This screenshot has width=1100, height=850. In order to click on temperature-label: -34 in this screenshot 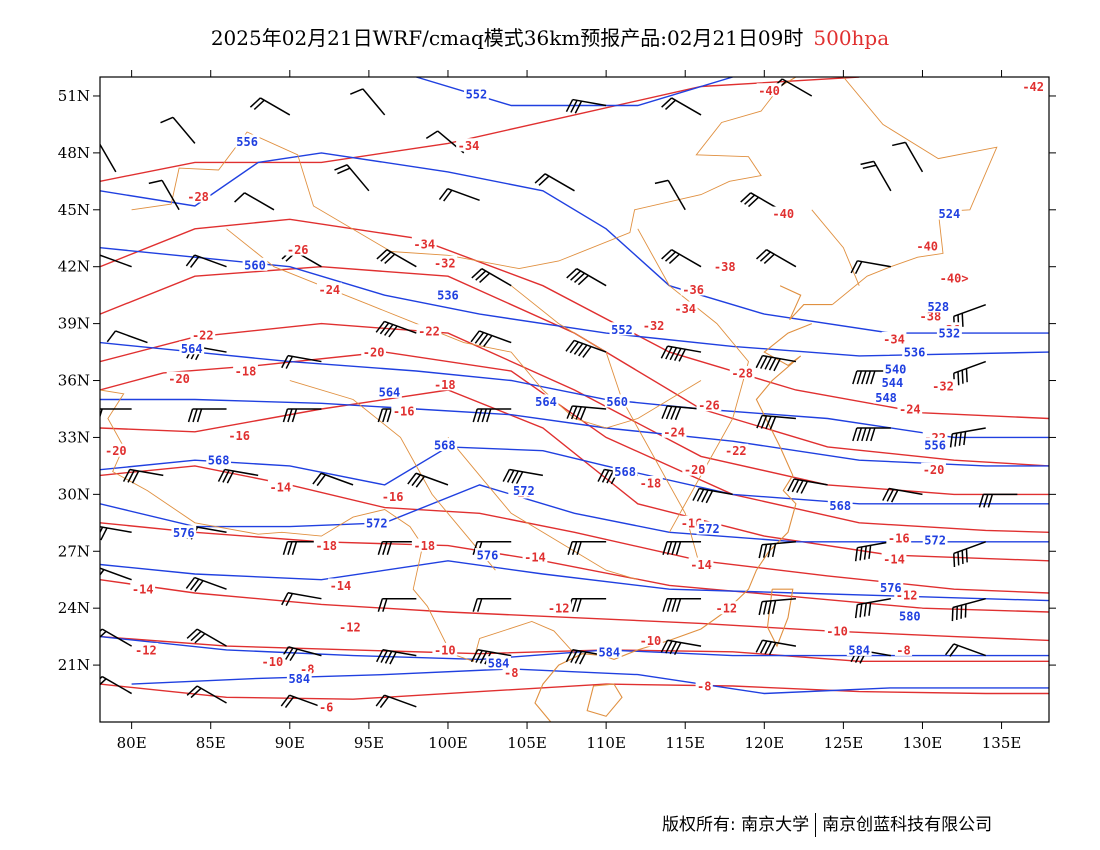, I will do `click(685, 309)`.